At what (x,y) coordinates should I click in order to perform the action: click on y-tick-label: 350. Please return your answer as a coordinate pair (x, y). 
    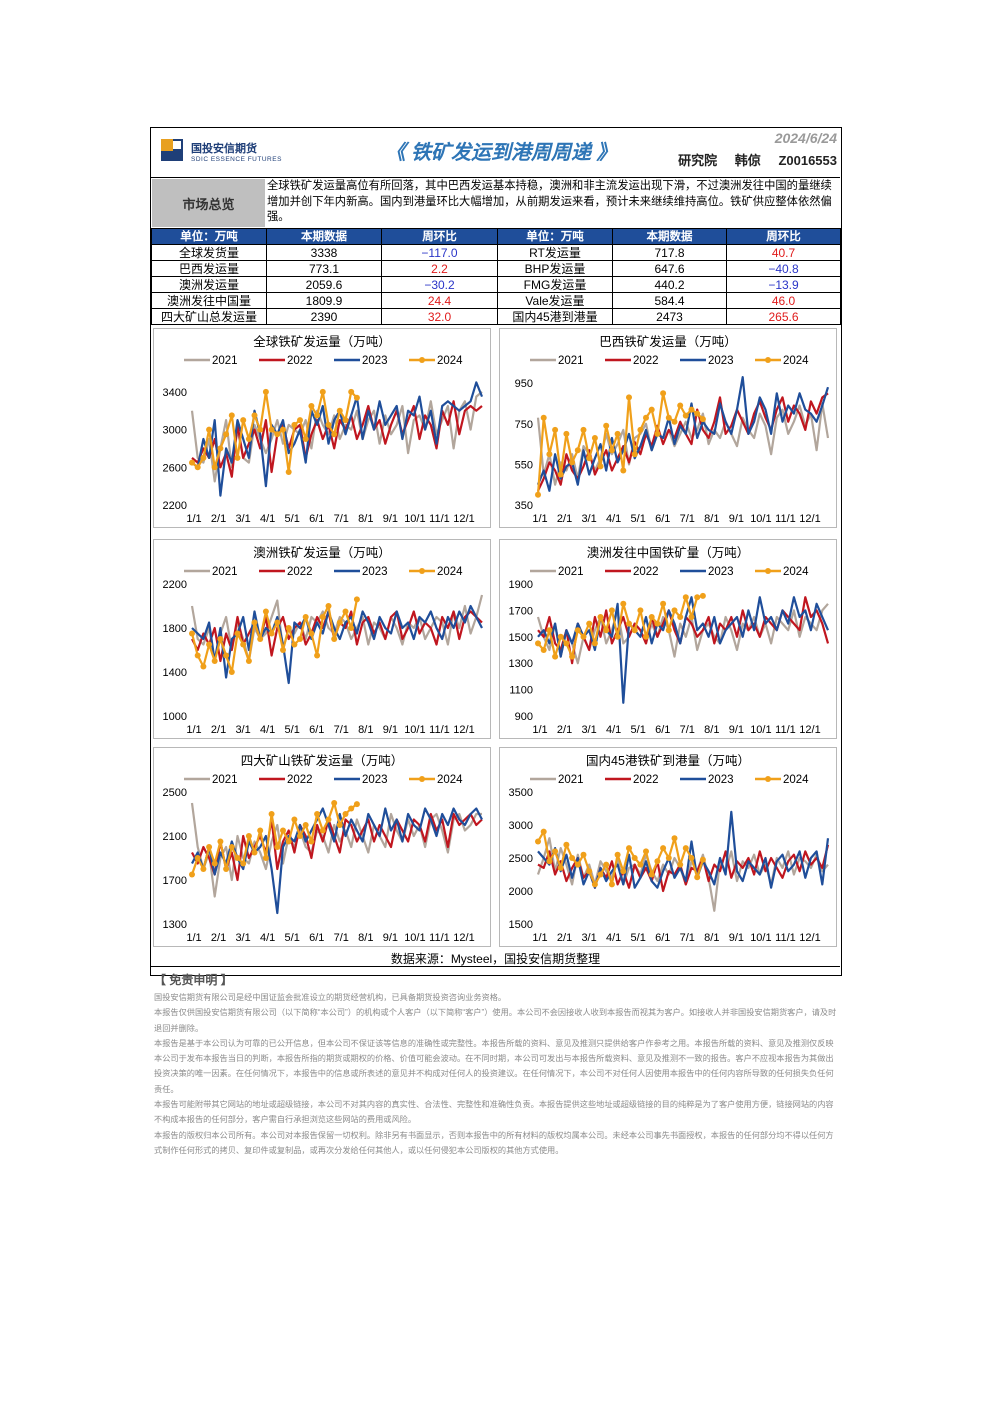
    Looking at the image, I should click on (524, 506).